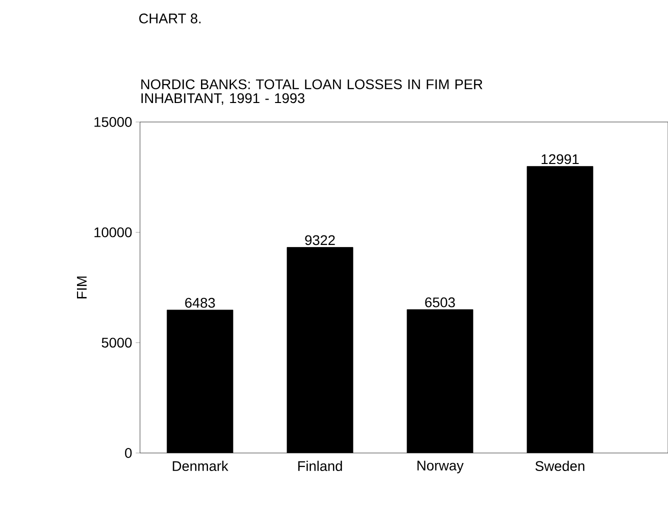 This screenshot has height=528, width=668. I want to click on y-tick-label: 10000, so click(113, 232).